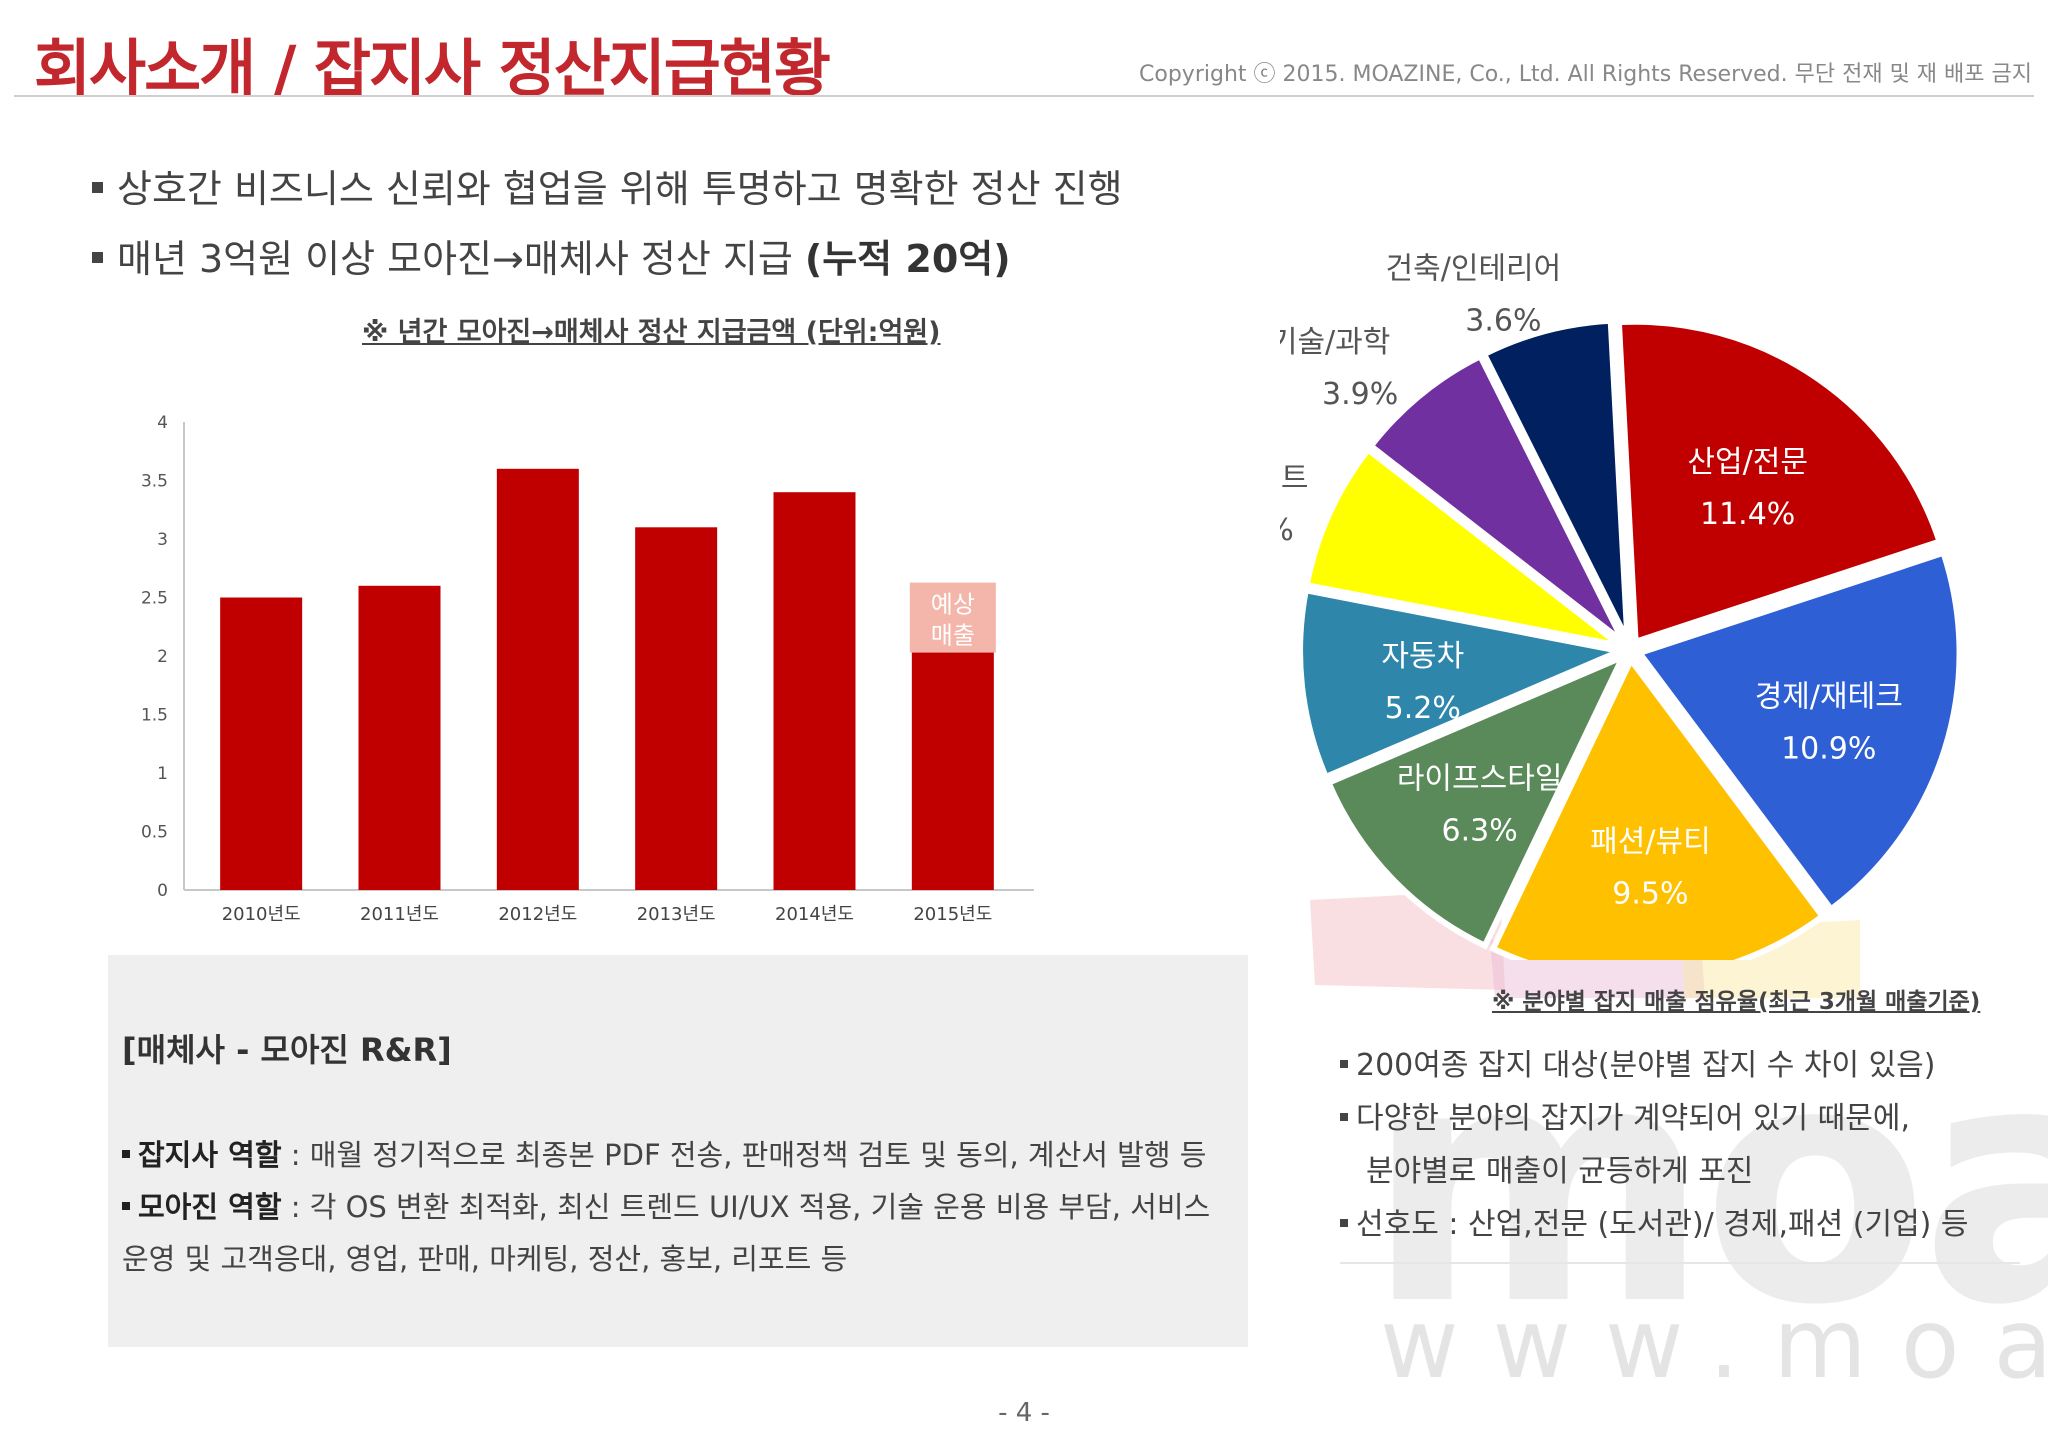  I want to click on forecast-badge, so click(952, 617).